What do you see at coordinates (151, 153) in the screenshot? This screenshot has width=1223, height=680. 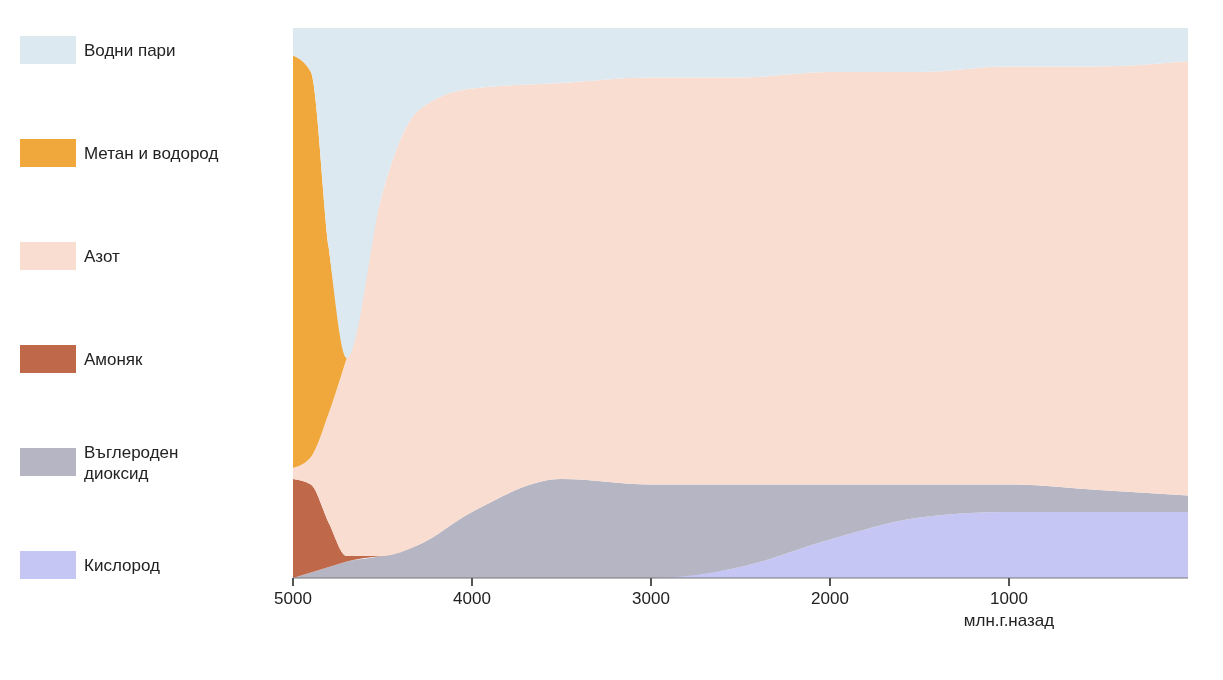 I see `legend-label: Метан и водород` at bounding box center [151, 153].